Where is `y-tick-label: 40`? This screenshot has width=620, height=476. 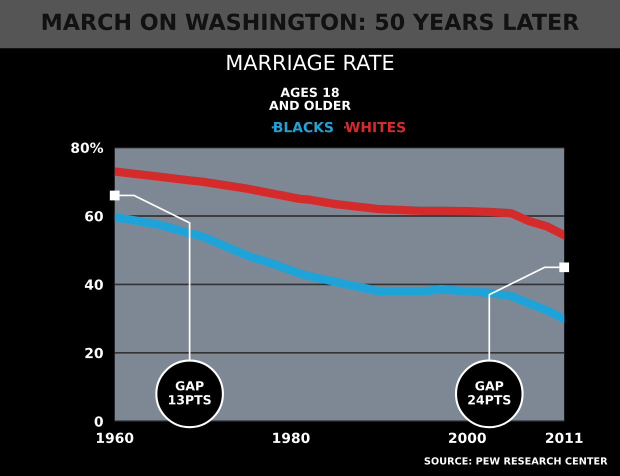 y-tick-label: 40 is located at coordinates (93, 284).